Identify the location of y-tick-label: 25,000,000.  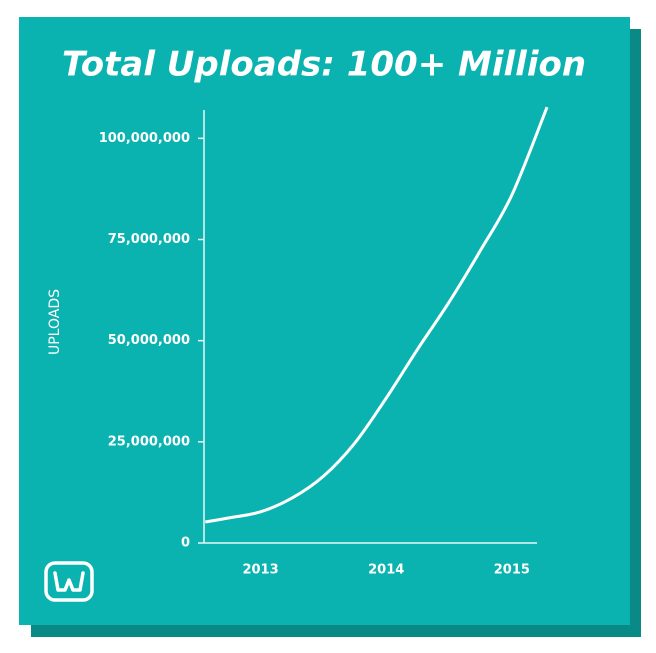
(149, 441).